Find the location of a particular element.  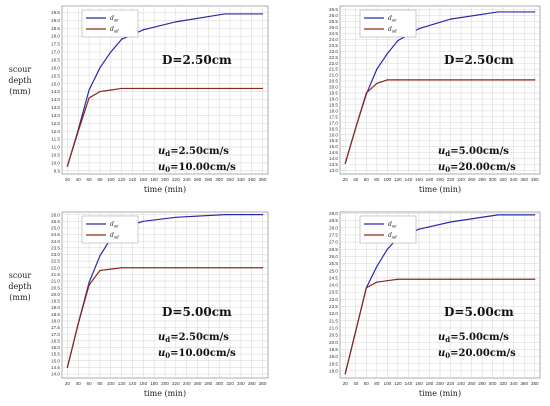

y-tick-label: 24.0 is located at coordinates (333, 39).